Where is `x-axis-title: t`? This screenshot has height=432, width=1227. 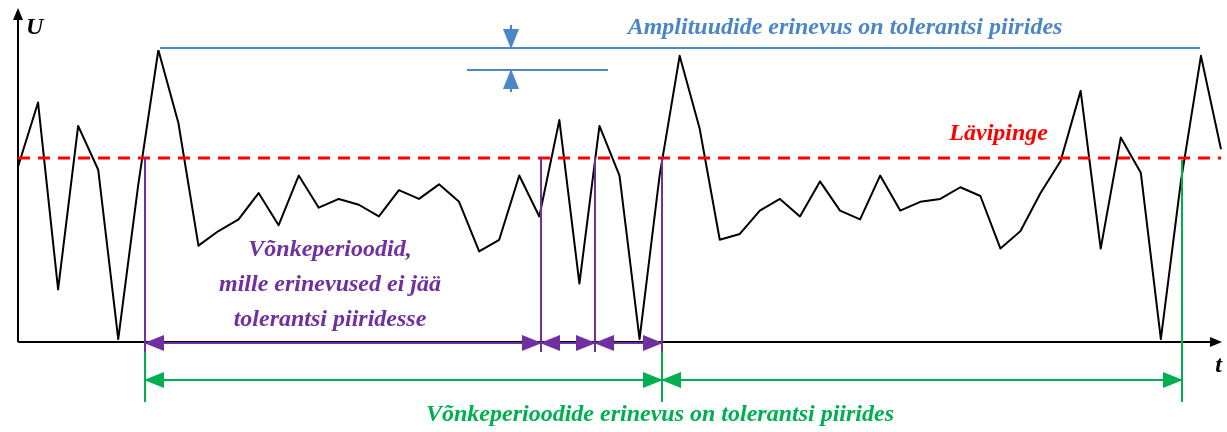 x-axis-title: t is located at coordinates (1219, 364).